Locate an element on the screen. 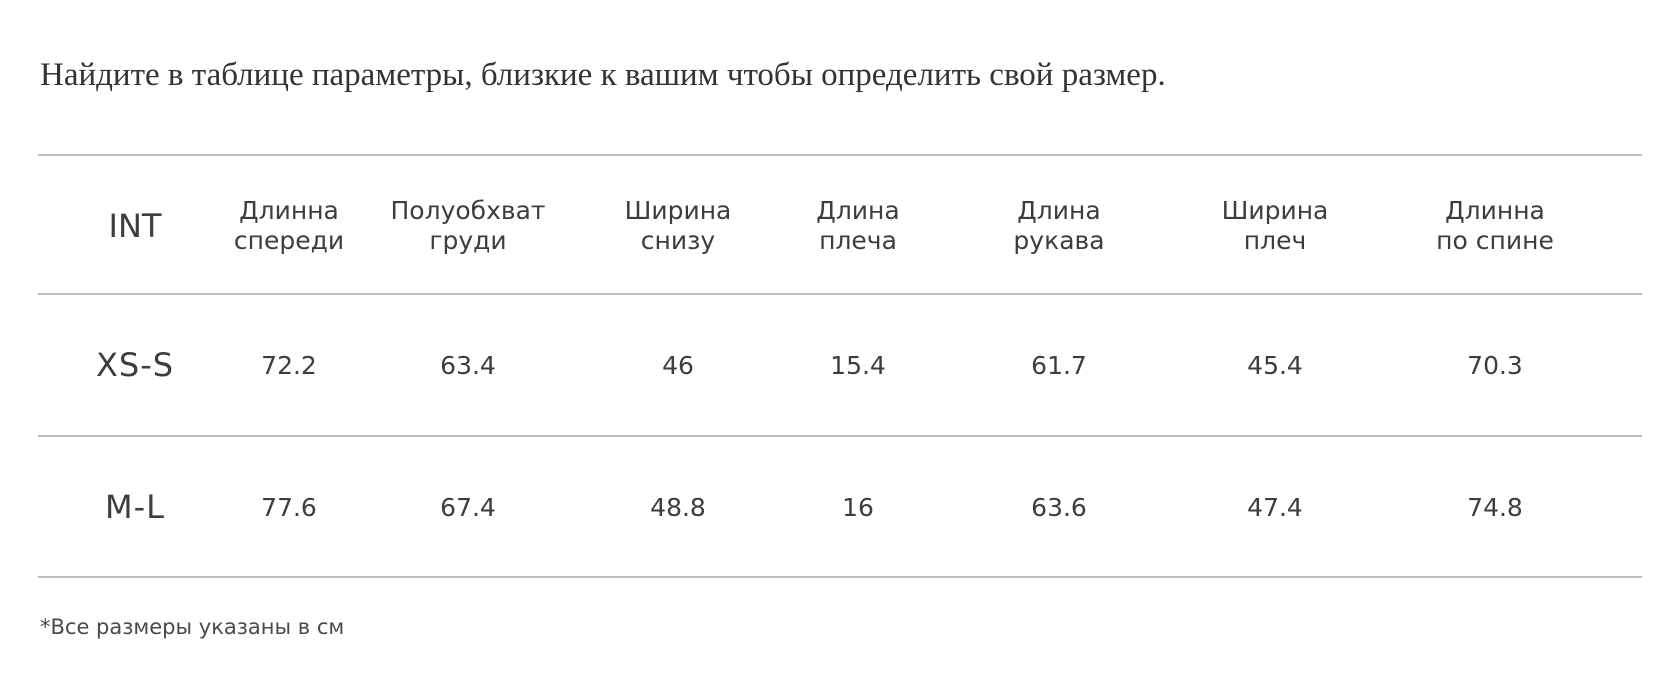 The width and height of the screenshot is (1680, 689). size-label: XS-S is located at coordinates (135, 365).